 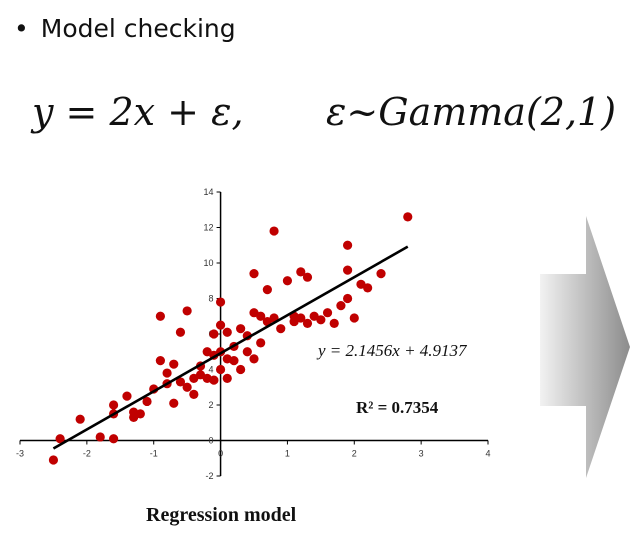 I want to click on right-arrow-icon, so click(x=585, y=347).